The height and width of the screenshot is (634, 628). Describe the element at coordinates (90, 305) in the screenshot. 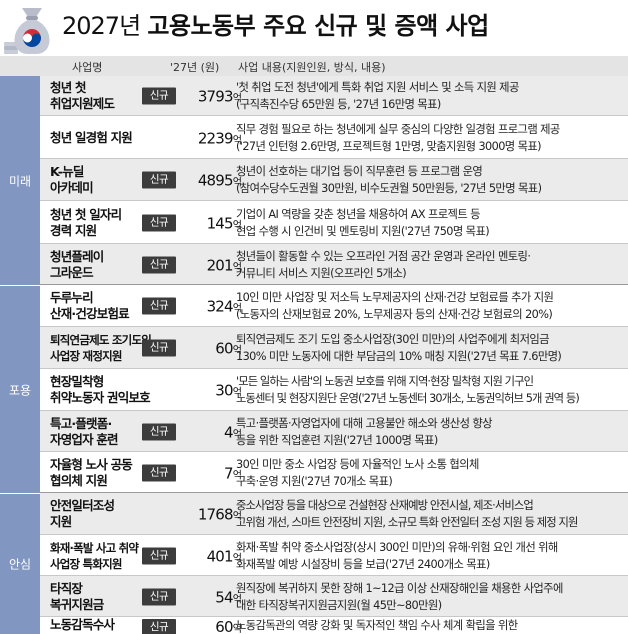

I see `program-name: 두루누리 산재·건강보험료` at that location.